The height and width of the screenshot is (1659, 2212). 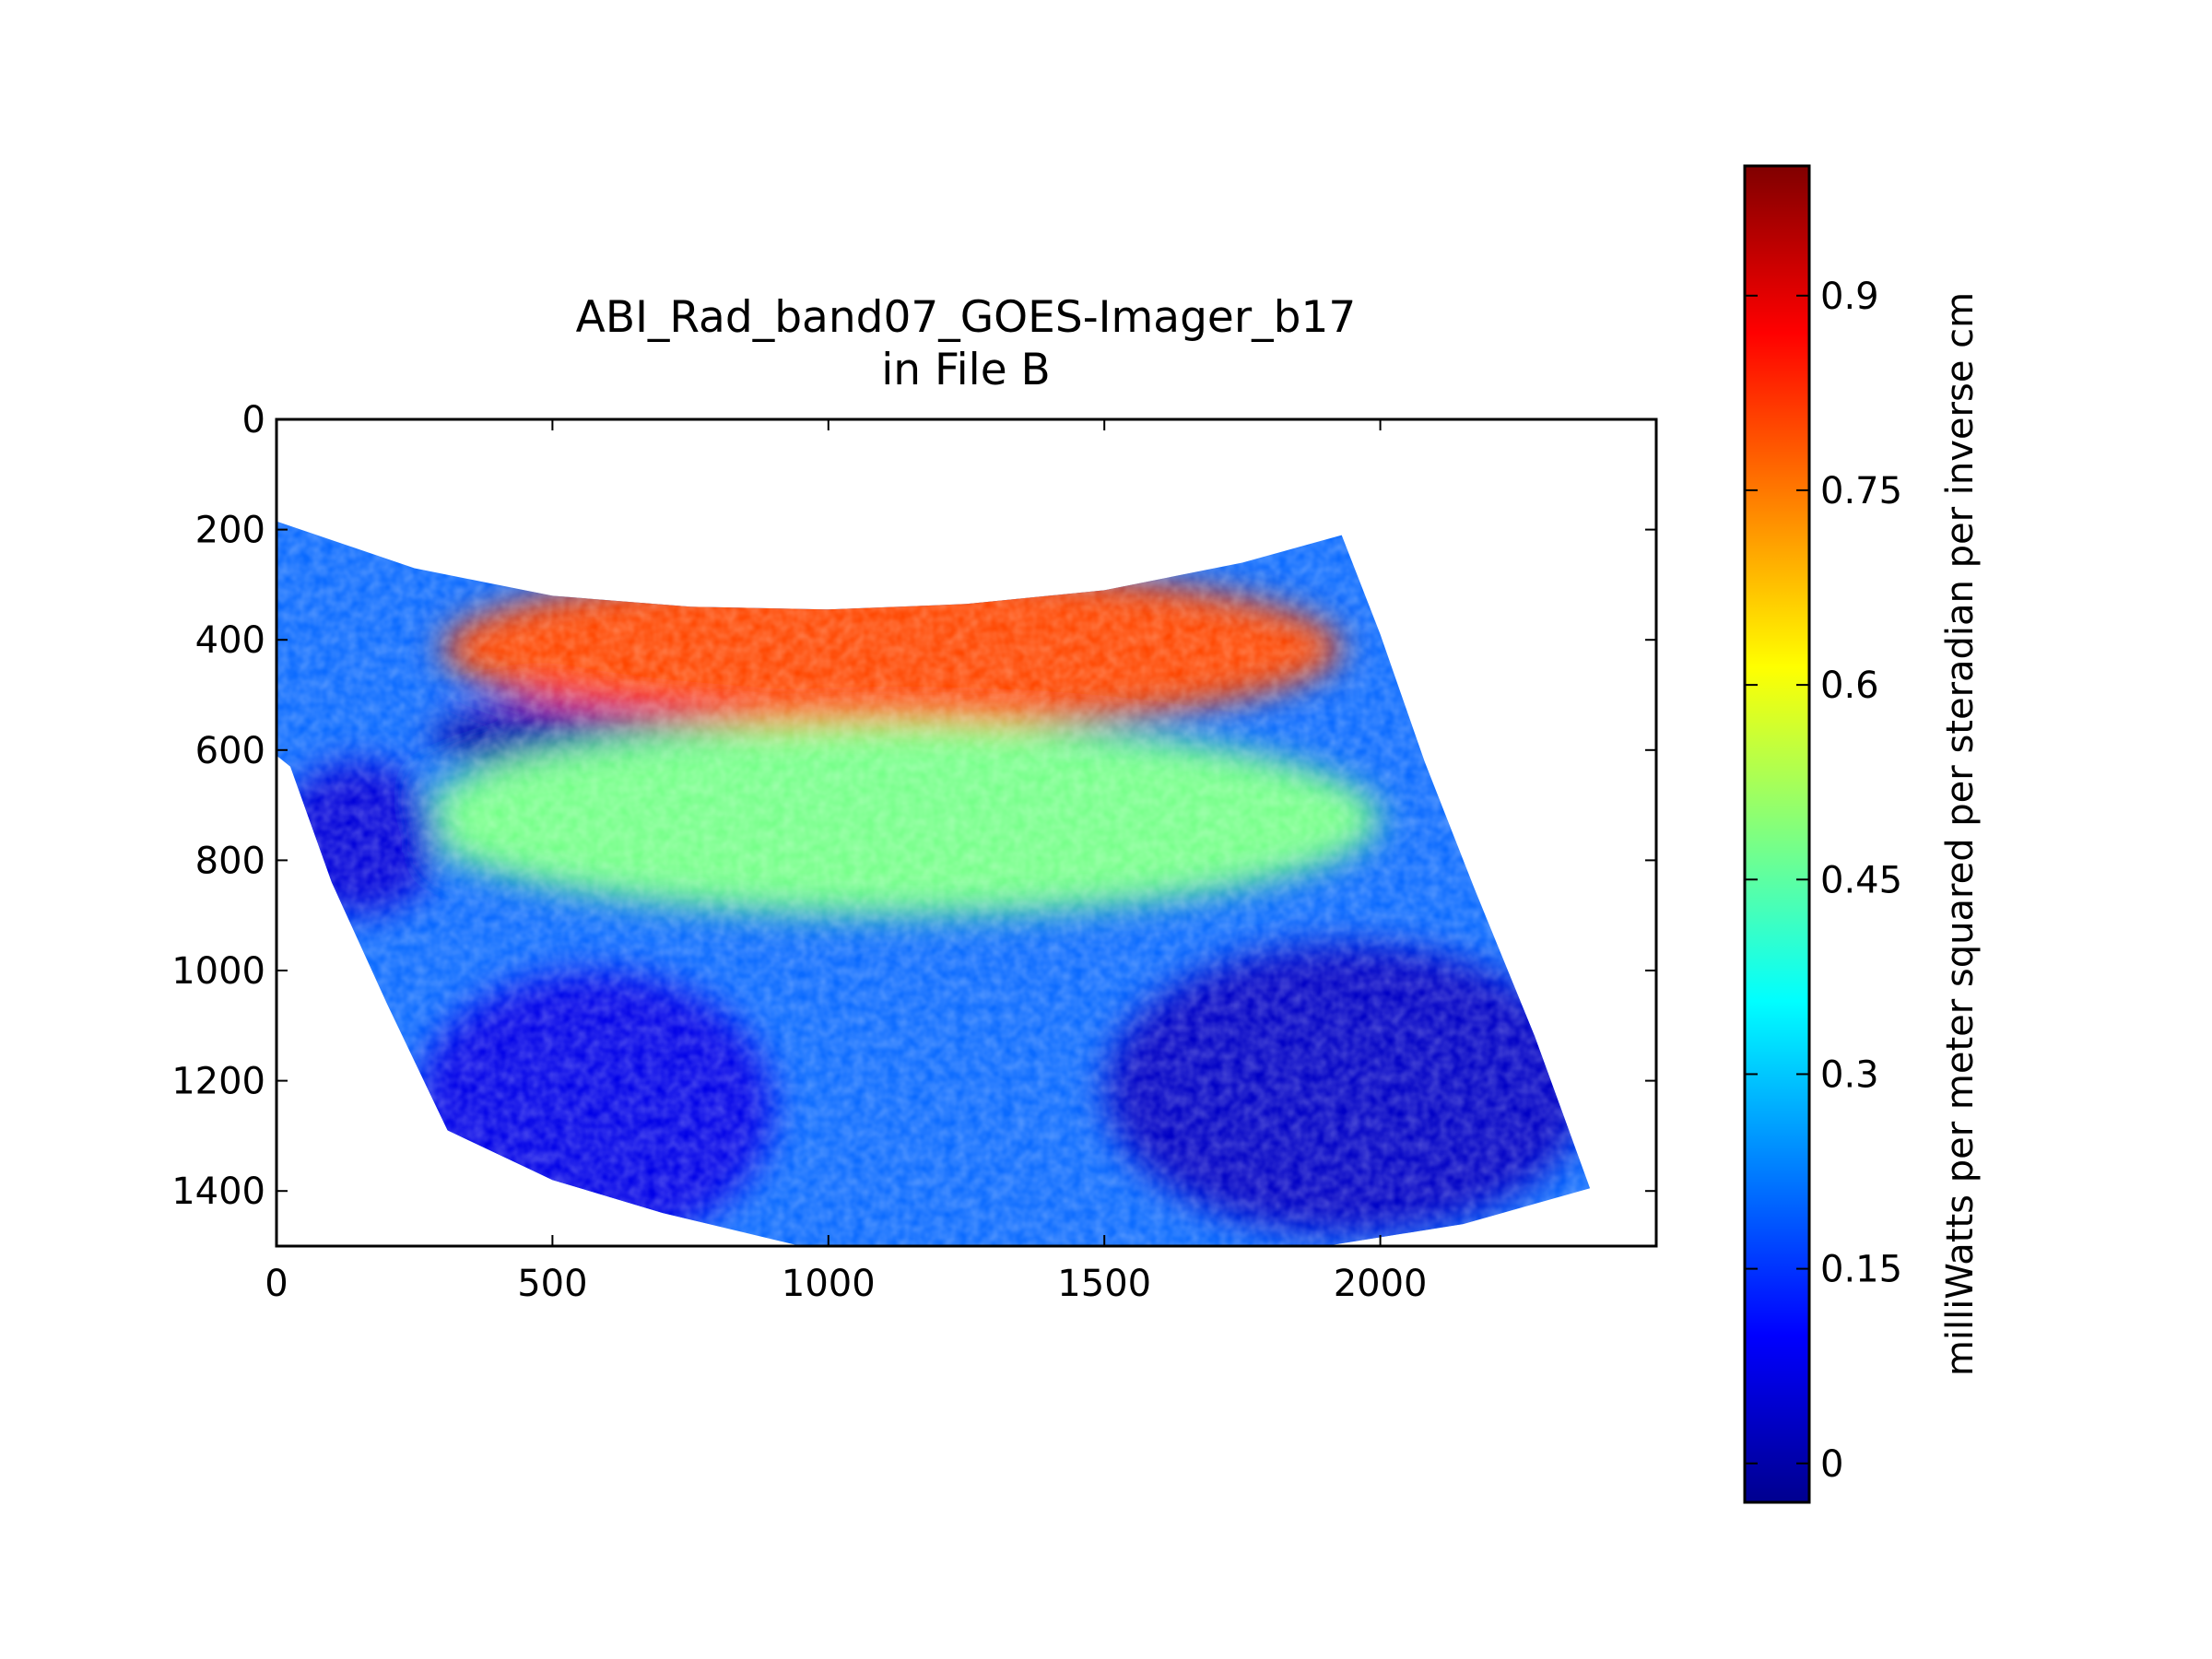 What do you see at coordinates (1849, 297) in the screenshot?
I see `colorbar-tick-label: 0.9` at bounding box center [1849, 297].